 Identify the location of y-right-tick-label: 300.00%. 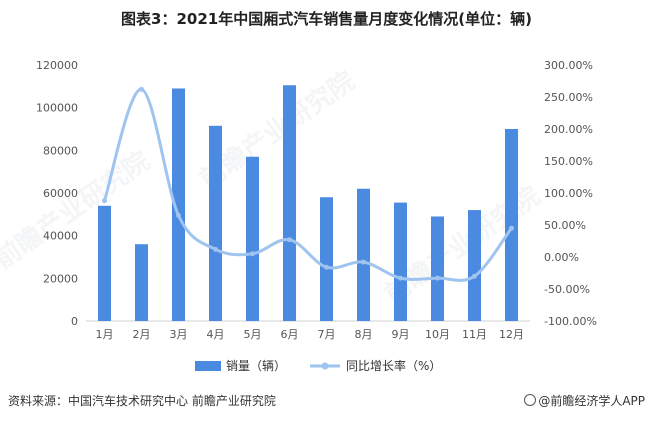
(568, 65).